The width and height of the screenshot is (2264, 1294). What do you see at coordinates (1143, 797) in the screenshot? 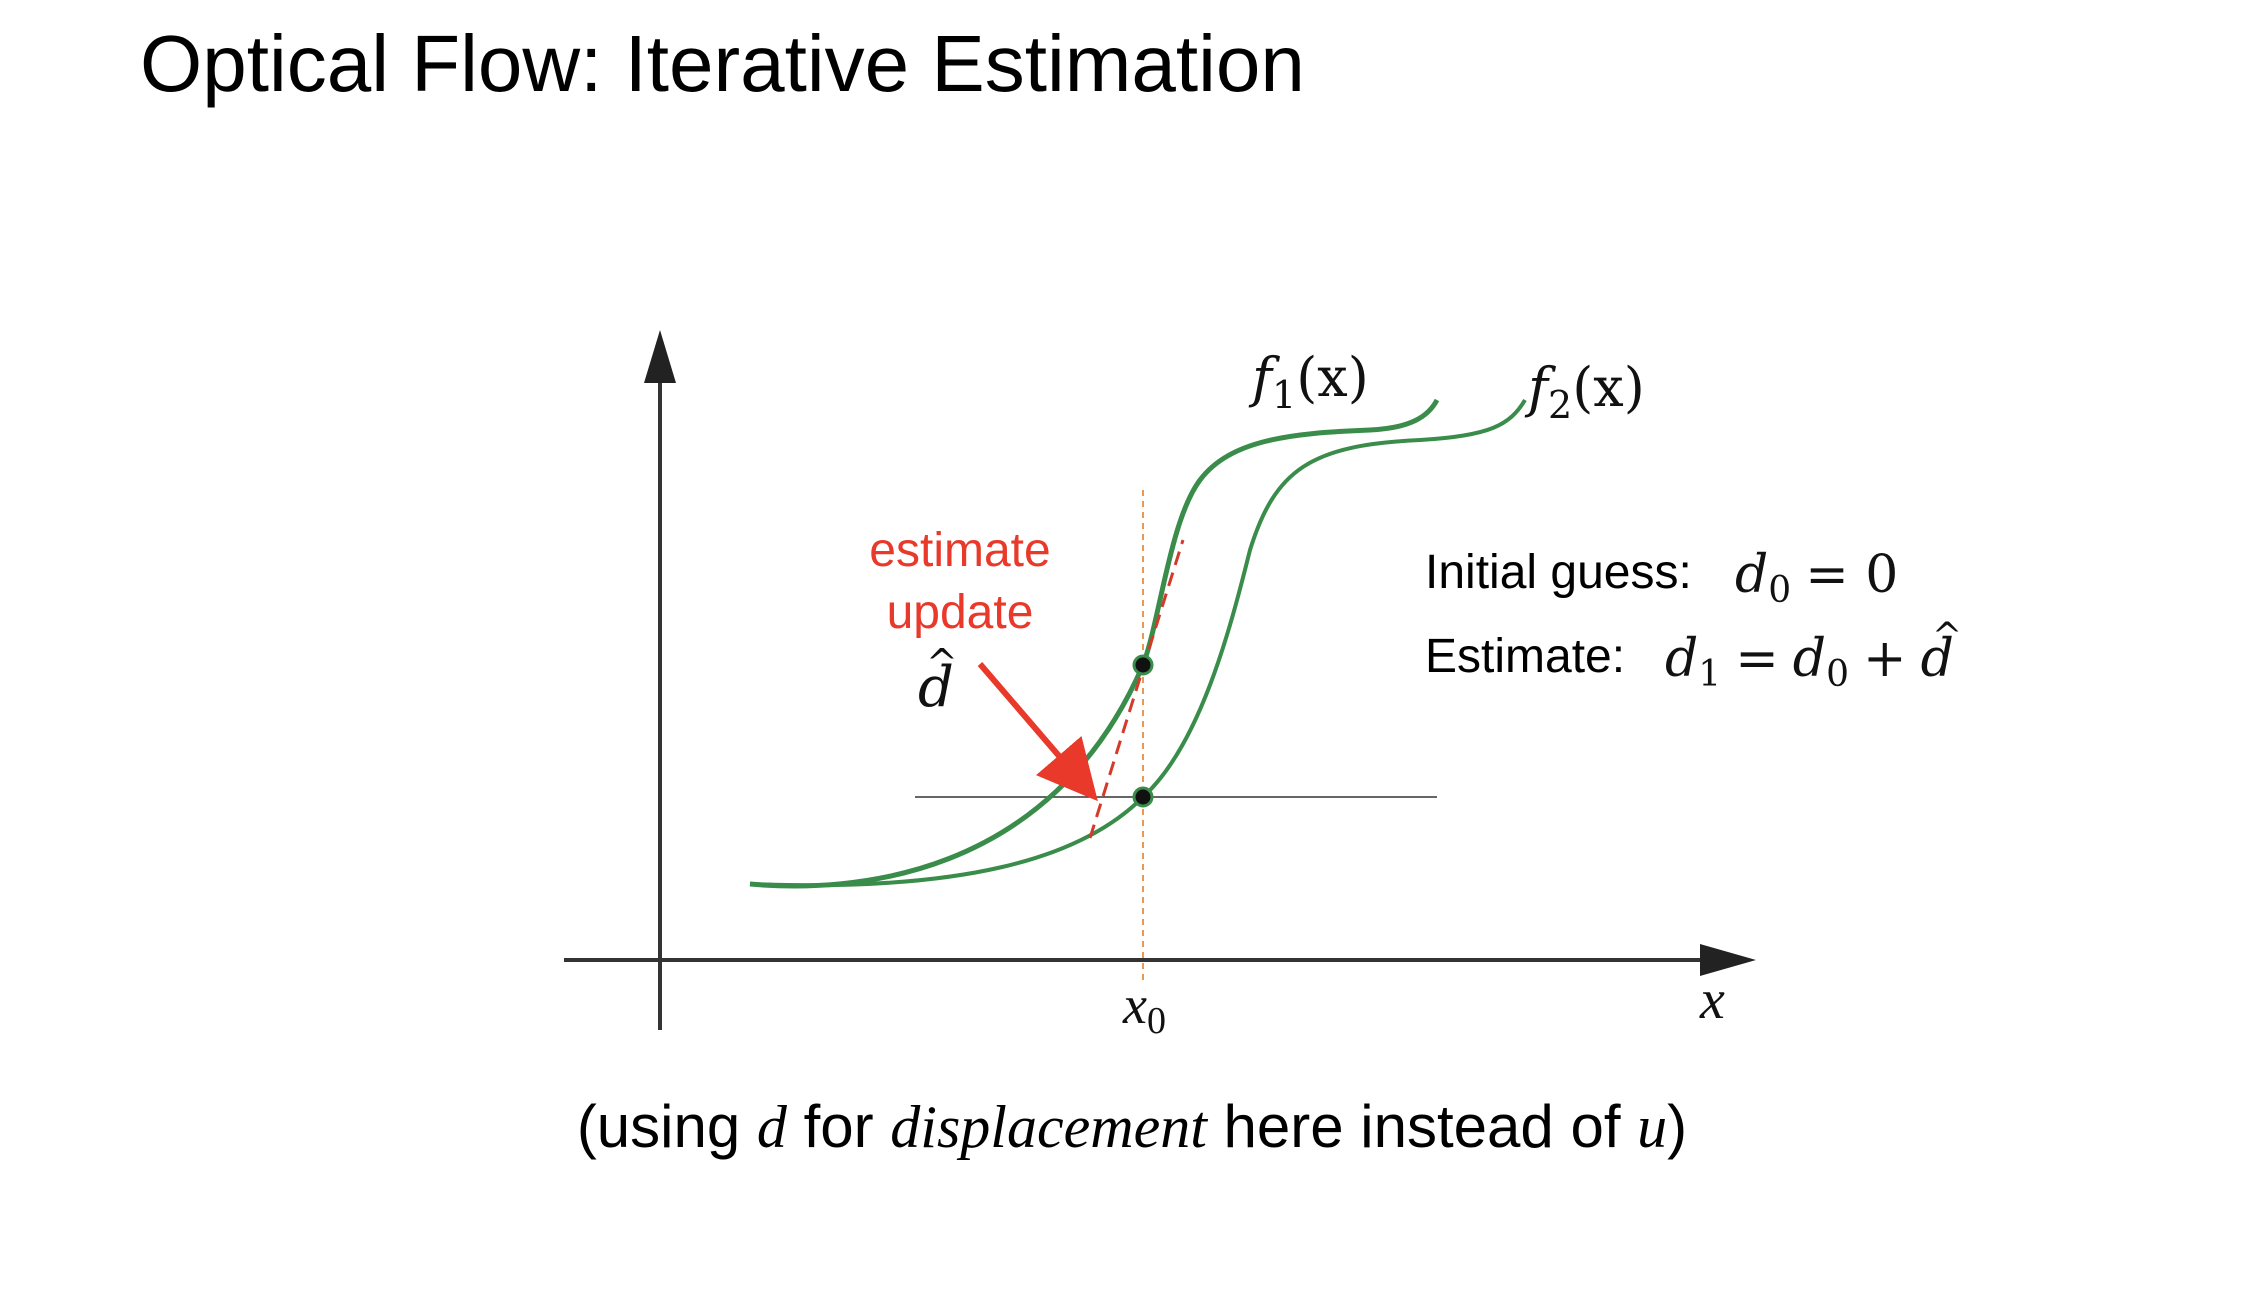
I see `f2-point` at bounding box center [1143, 797].